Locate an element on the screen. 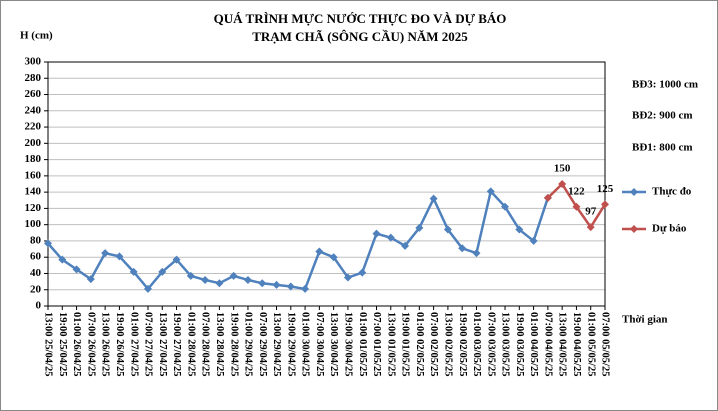 The width and height of the screenshot is (718, 411). x-tick-label: 13:00 28/04/25 is located at coordinates (219, 344).